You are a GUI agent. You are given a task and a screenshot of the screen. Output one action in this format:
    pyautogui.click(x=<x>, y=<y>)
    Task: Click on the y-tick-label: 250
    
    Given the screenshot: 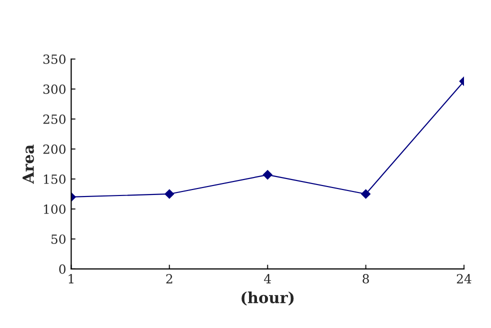 What is the action you would take?
    pyautogui.click(x=54, y=119)
    